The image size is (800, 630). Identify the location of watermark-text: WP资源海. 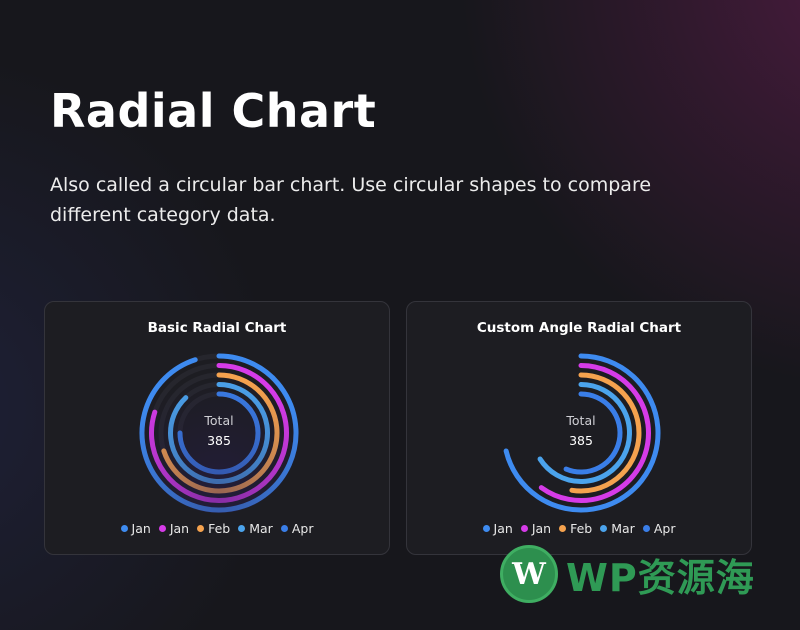
(660, 577).